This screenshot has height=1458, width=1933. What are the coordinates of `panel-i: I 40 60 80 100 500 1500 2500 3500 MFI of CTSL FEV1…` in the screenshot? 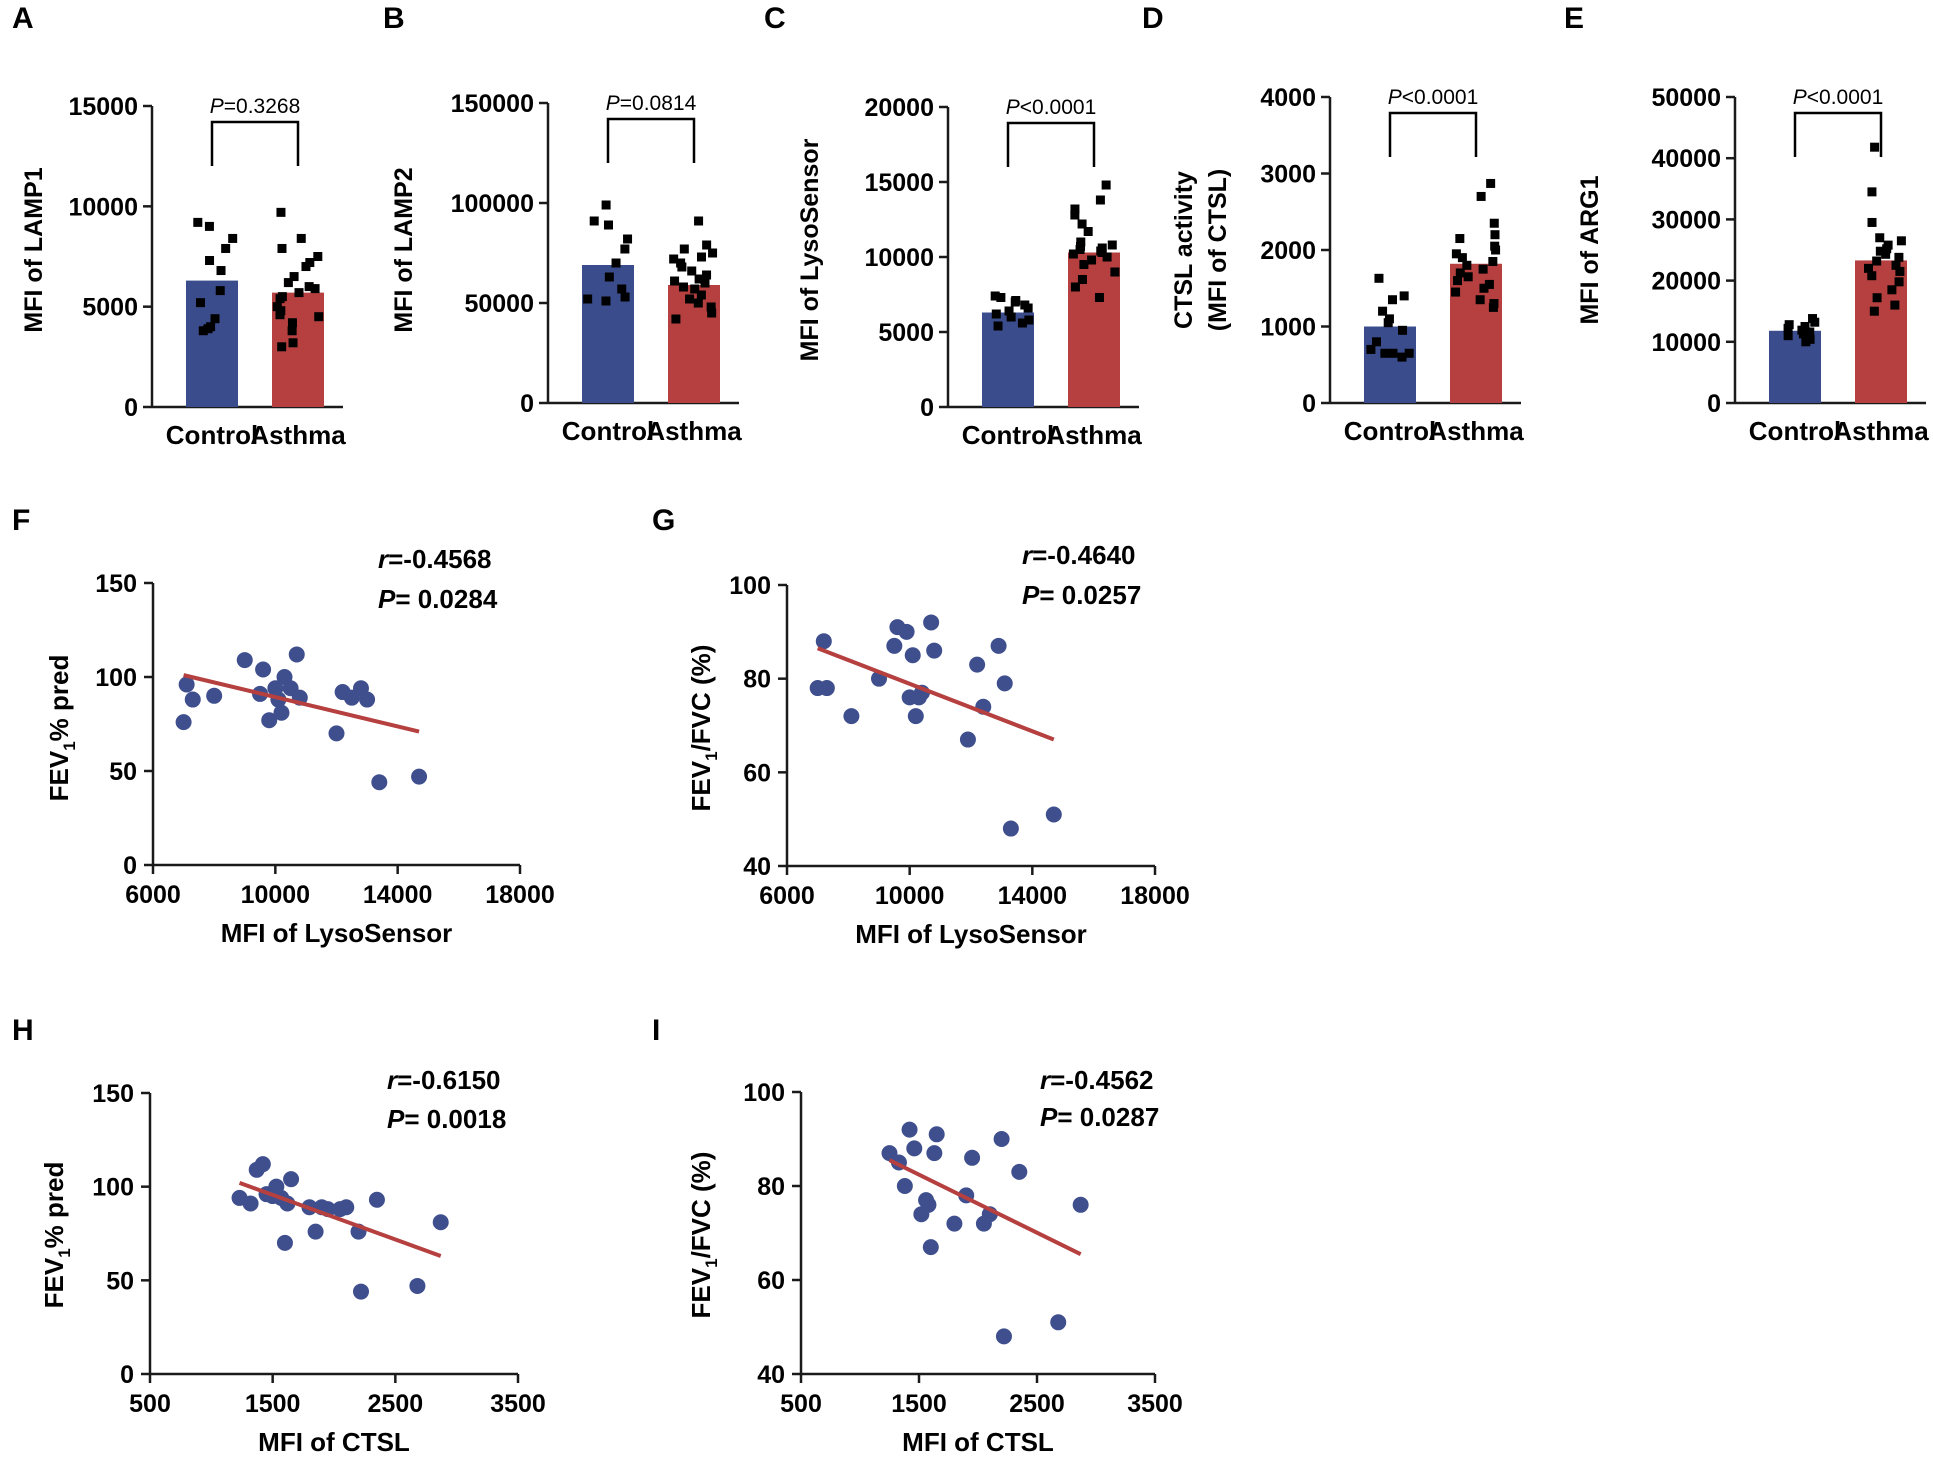 It's located at (917, 1235).